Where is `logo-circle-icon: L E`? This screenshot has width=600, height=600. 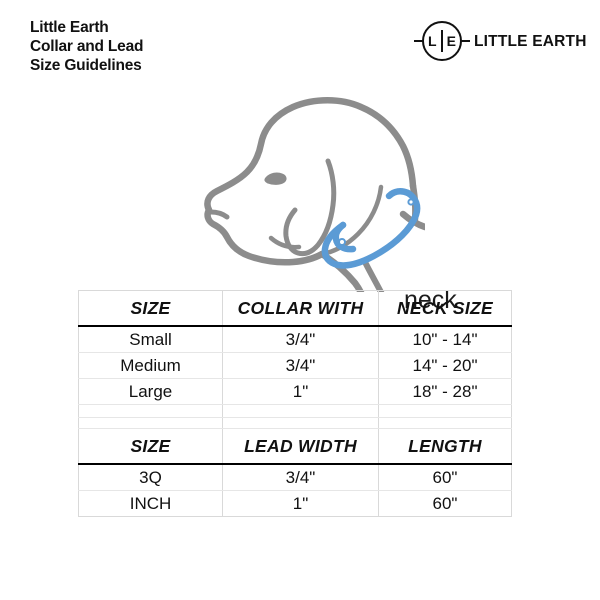
logo-circle-icon: L E is located at coordinates (442, 41).